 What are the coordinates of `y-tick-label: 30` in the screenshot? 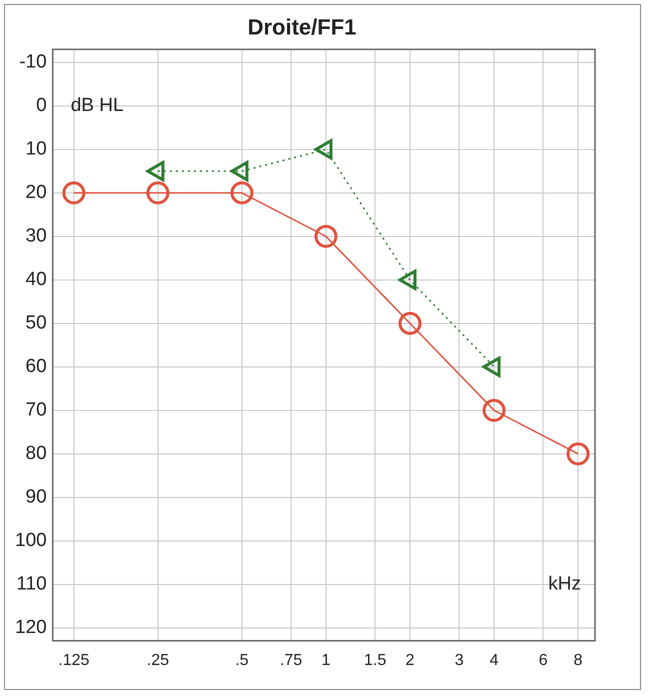 It's located at (36, 236).